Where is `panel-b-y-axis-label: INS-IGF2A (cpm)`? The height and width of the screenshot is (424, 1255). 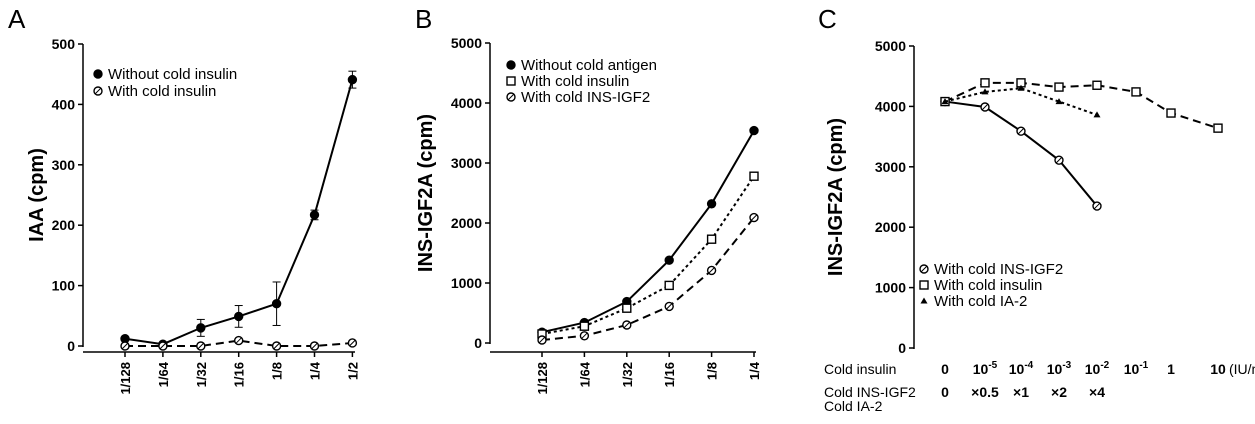 panel-b-y-axis-label: INS-IGF2A (cpm) is located at coordinates (426, 193).